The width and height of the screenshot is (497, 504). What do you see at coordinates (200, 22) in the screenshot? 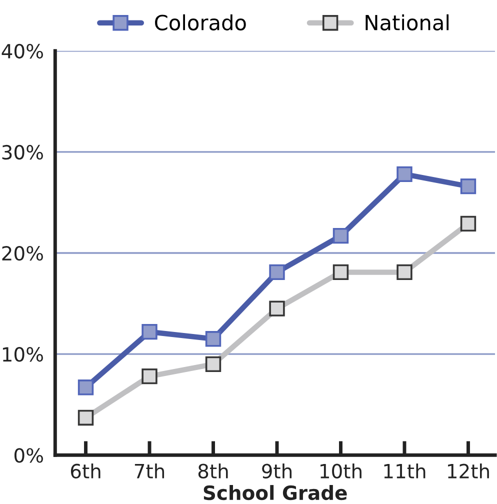
I see `legend-label: Colorado` at bounding box center [200, 22].